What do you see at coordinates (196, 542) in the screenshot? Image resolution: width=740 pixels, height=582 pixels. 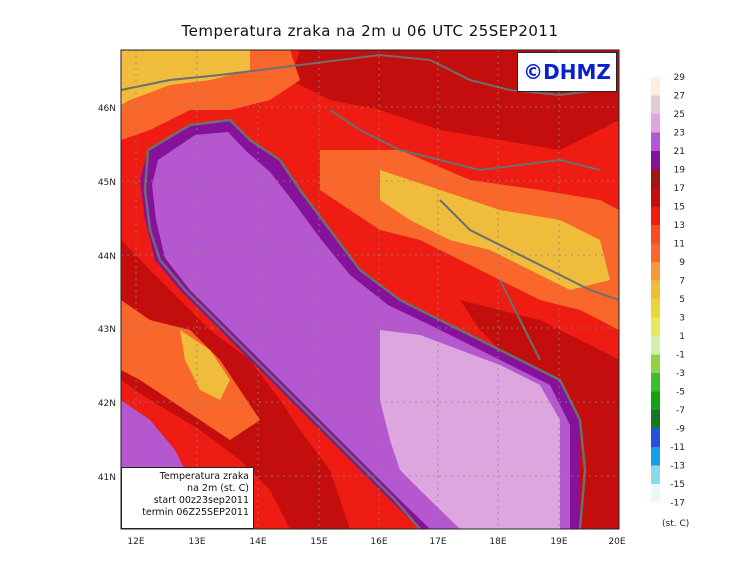 I see `lon-tick: 13E` at bounding box center [196, 542].